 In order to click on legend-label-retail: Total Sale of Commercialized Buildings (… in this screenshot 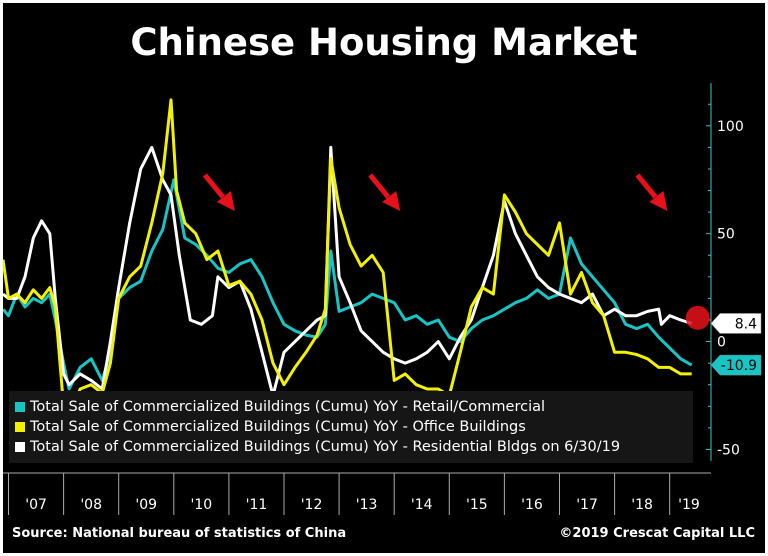, I will do `click(288, 407)`.